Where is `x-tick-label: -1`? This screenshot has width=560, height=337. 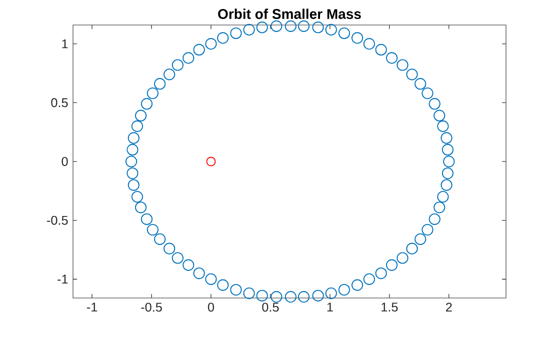 x-tick-label: -1 is located at coordinates (92, 307).